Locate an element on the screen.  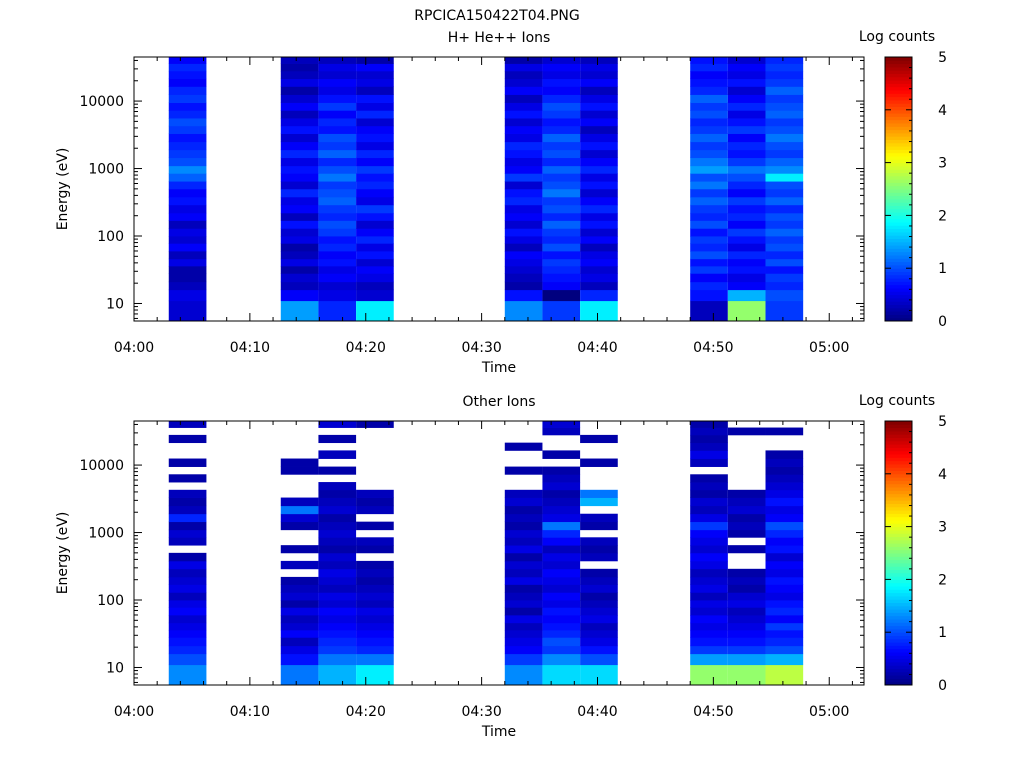
panel-title: H+ He++ Ions is located at coordinates (499, 38).